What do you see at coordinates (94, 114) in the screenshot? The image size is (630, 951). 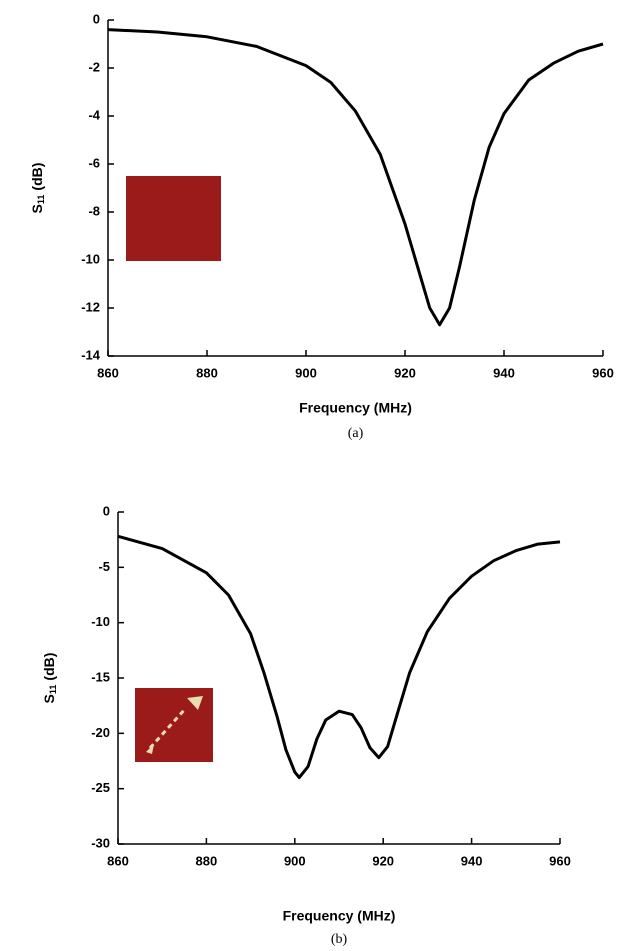 I see `y-tick-label: -4` at bounding box center [94, 114].